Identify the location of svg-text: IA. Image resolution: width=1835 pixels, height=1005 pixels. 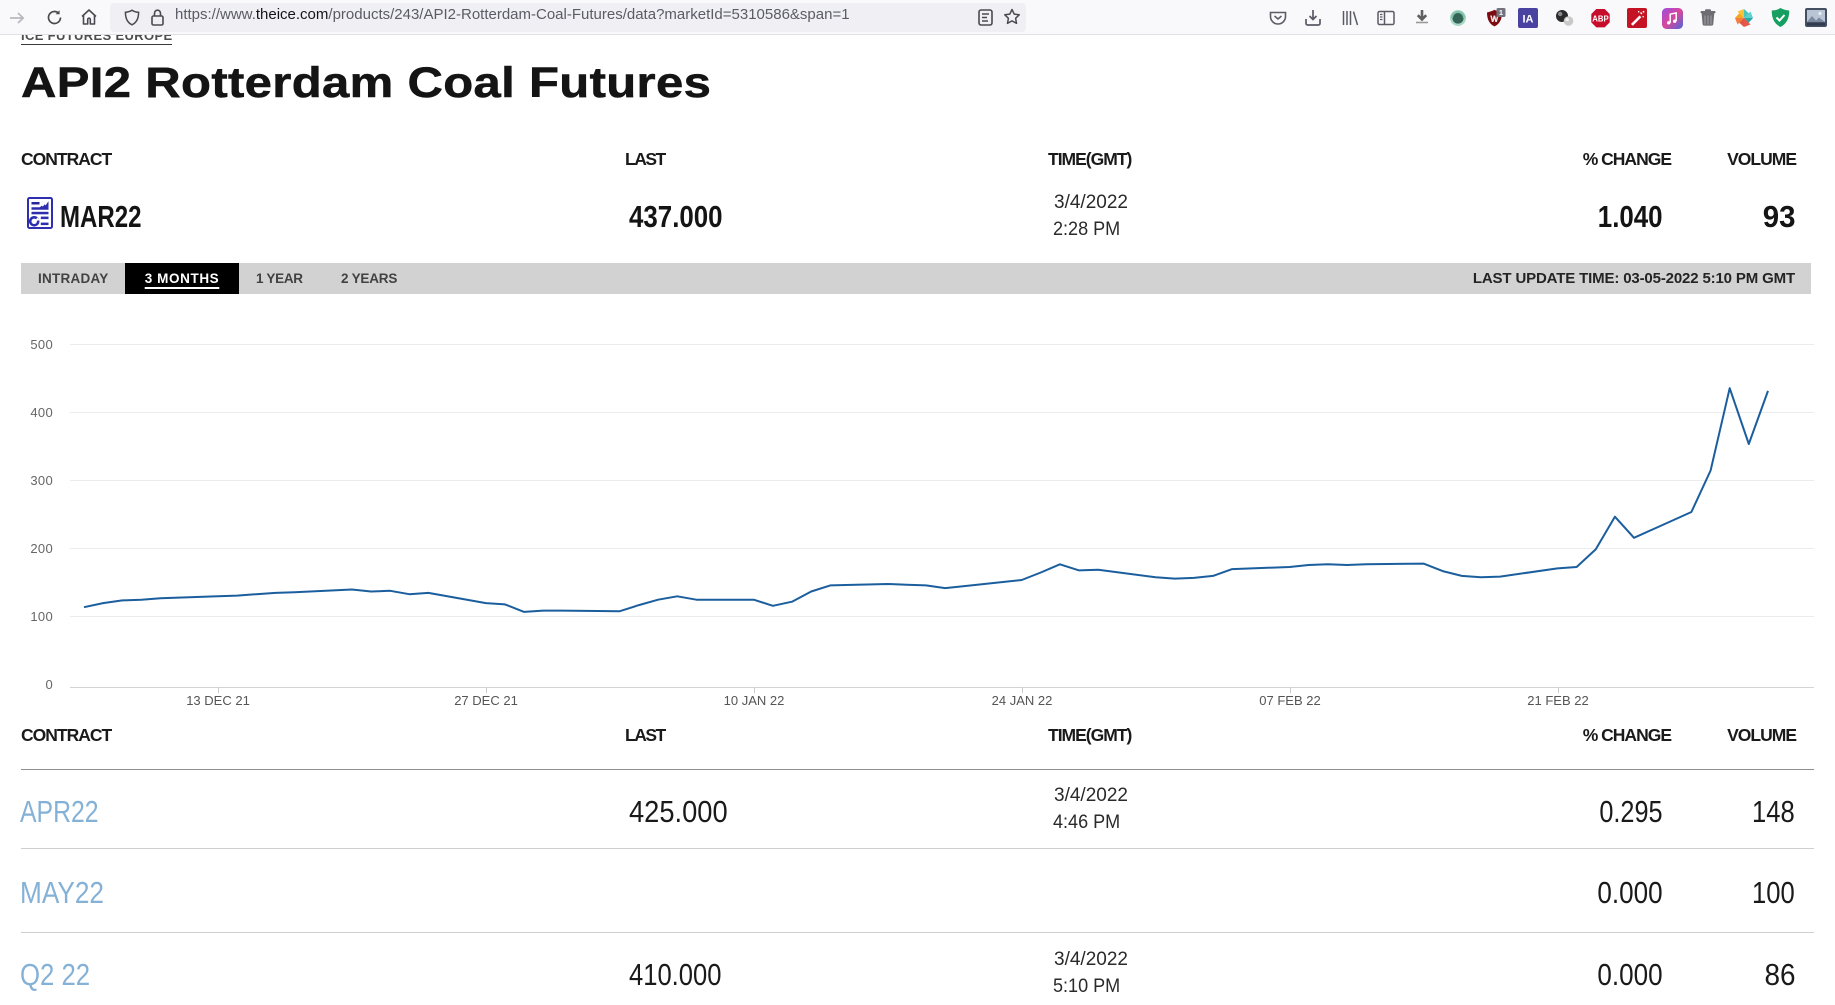
(1528, 20).